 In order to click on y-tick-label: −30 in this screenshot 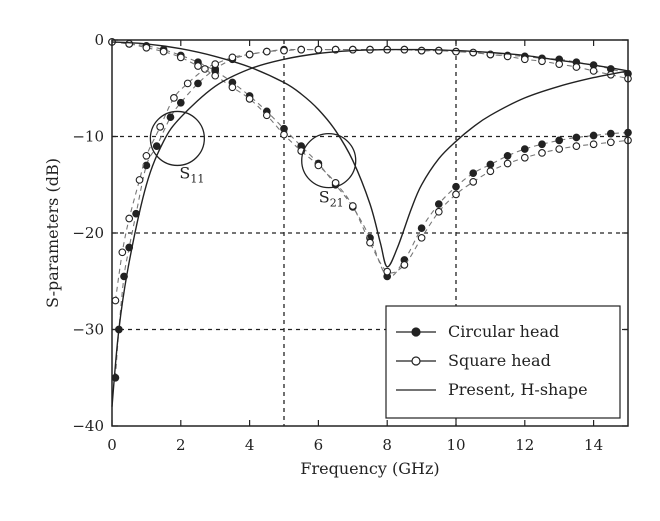, I will do `click(88, 330)`.